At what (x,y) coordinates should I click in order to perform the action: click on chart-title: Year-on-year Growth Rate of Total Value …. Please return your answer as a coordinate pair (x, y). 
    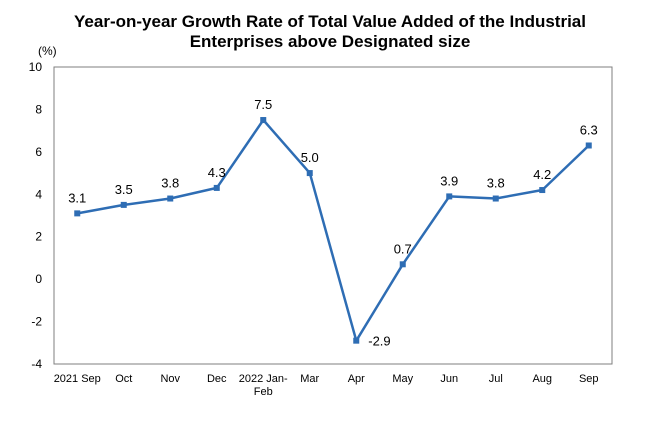
    Looking at the image, I should click on (330, 32).